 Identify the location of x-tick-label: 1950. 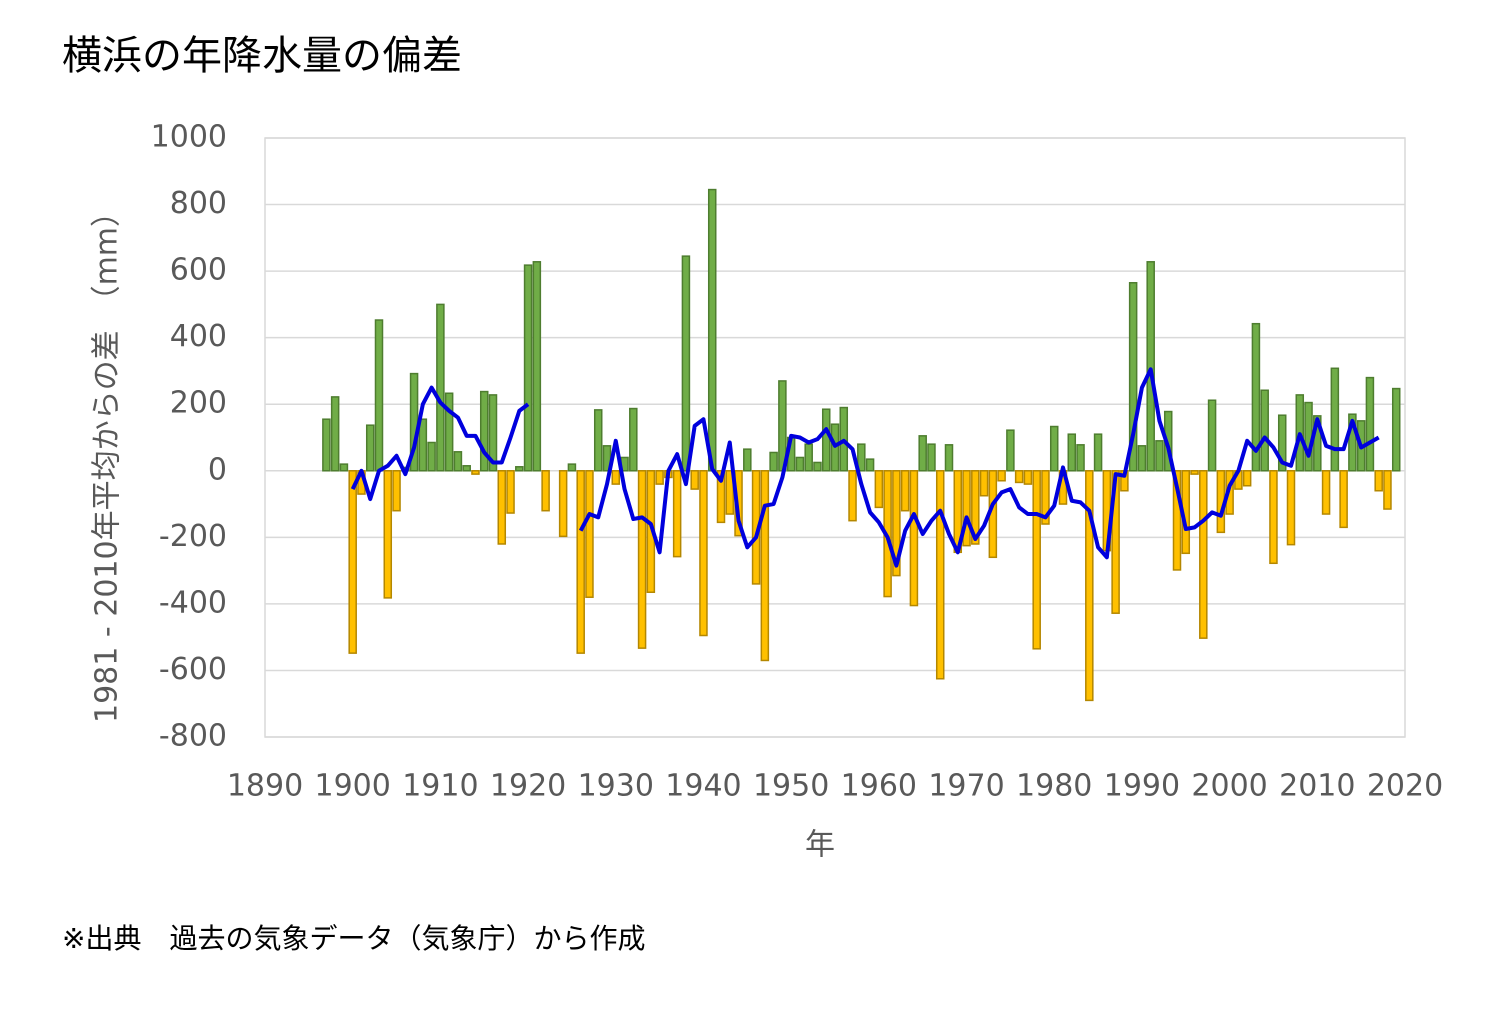
(791, 786).